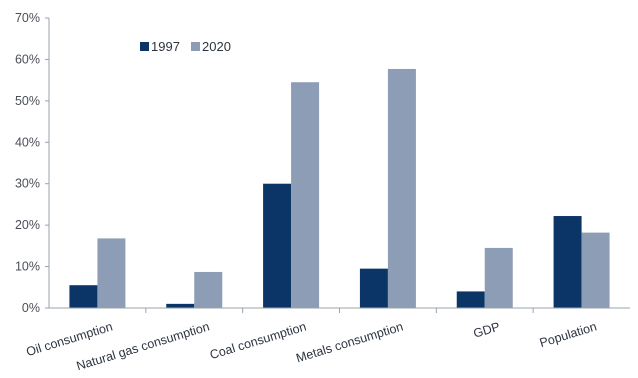 The width and height of the screenshot is (638, 378). I want to click on x-category-label: Coal consumption, so click(258, 340).